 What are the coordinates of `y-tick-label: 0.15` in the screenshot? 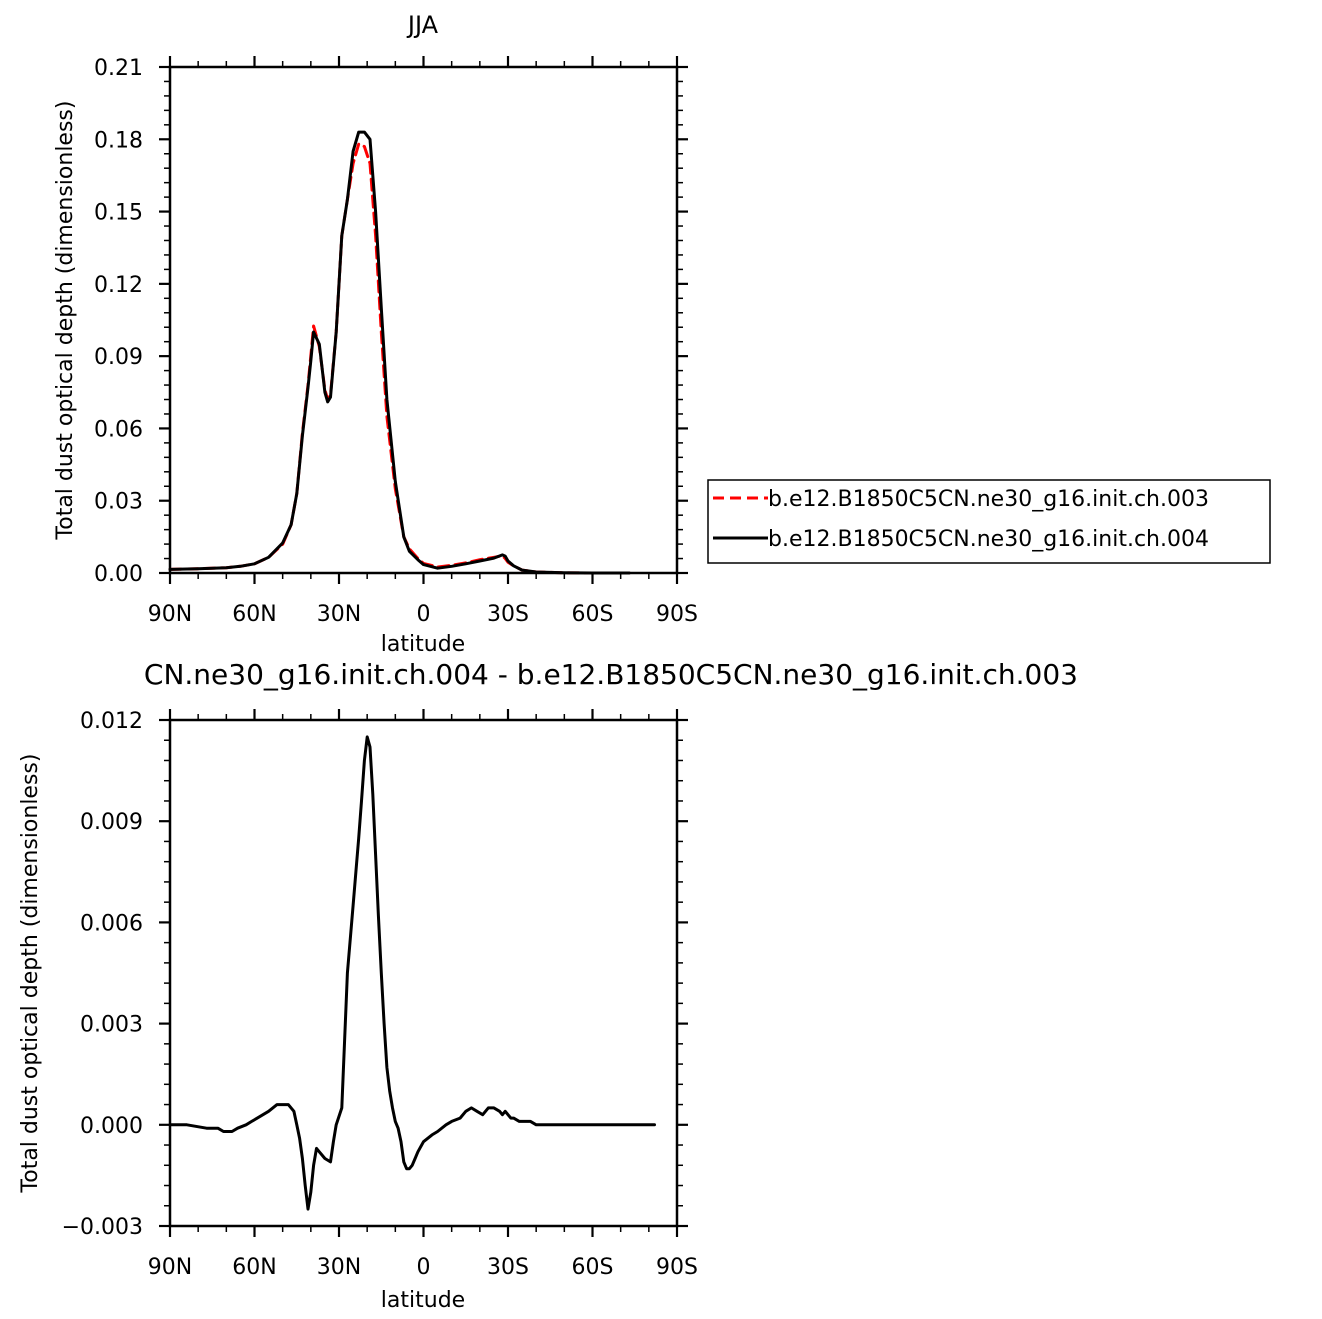 It's located at (118, 213).